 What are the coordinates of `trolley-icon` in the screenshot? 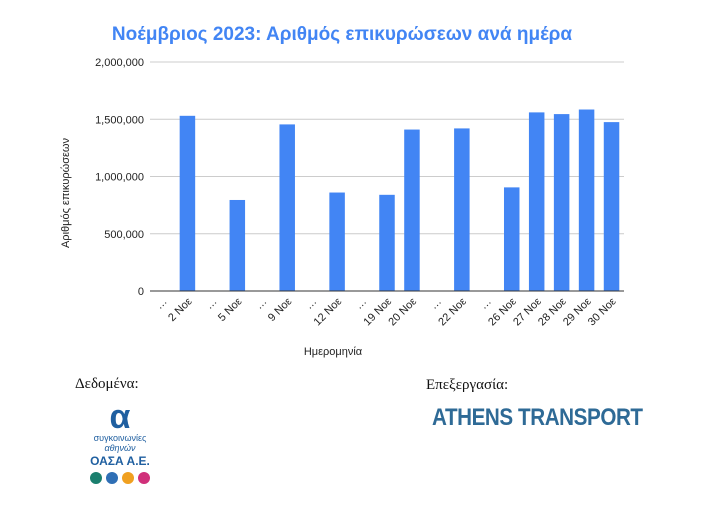 It's located at (128, 478).